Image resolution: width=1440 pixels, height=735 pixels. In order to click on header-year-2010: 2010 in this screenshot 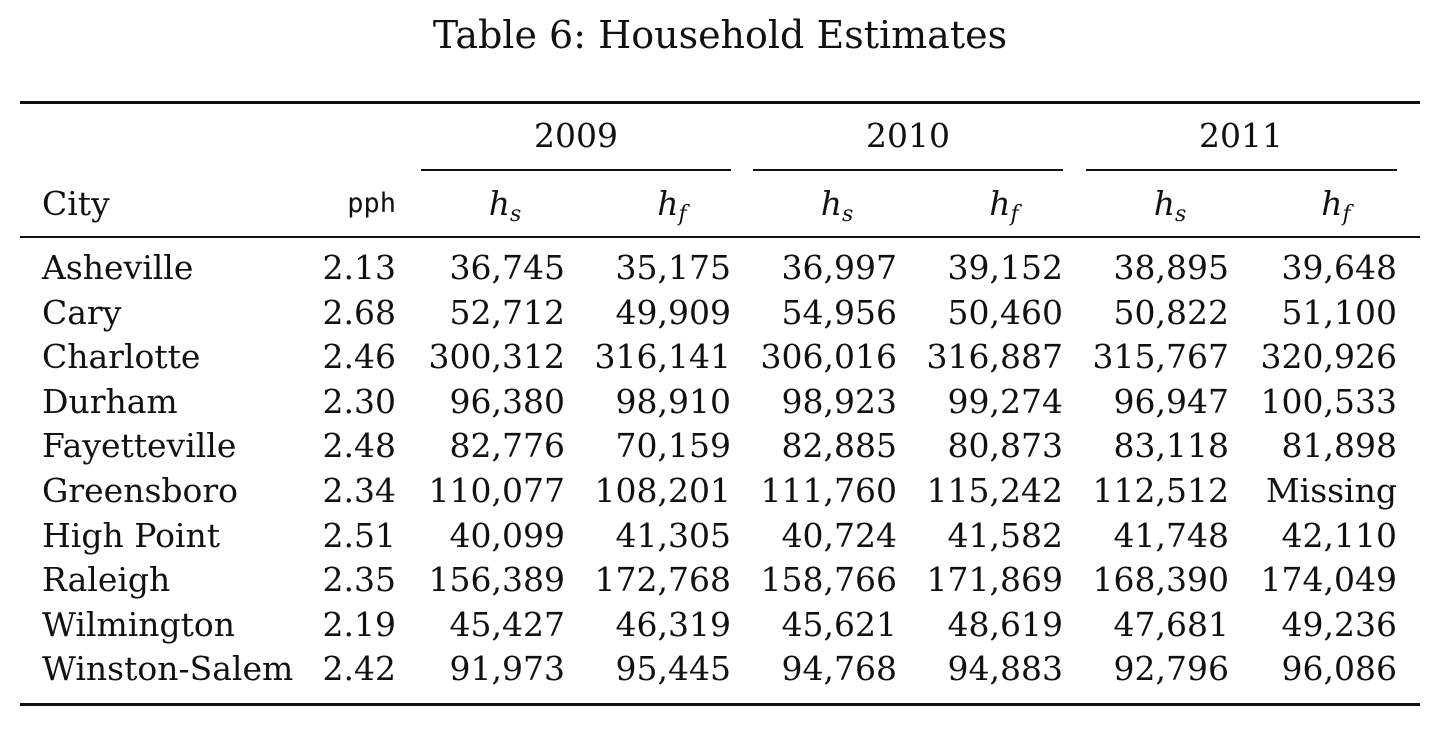, I will do `click(908, 135)`.